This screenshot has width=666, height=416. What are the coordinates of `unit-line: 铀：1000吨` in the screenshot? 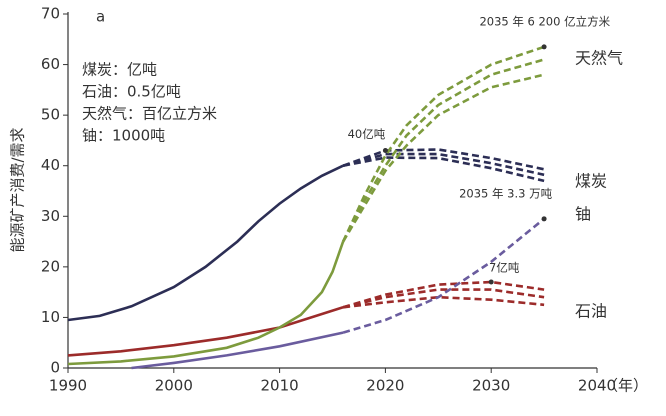 It's located at (123, 136).